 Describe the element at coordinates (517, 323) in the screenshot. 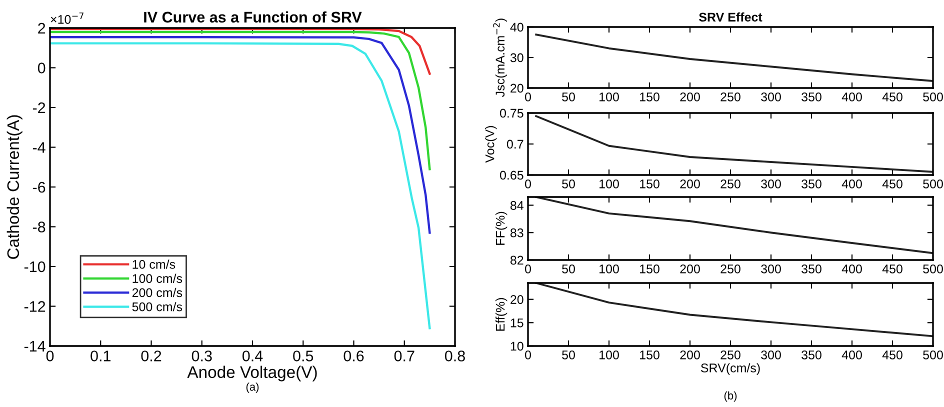

I see `y-tick-label: 15` at that location.